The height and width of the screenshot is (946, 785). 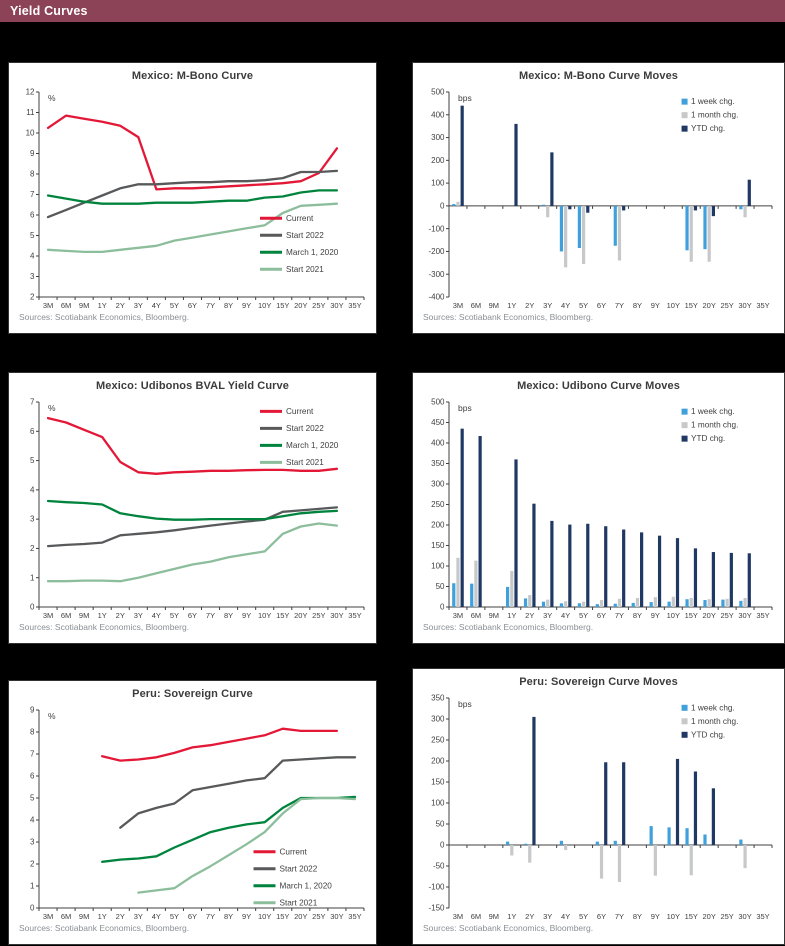 I want to click on page-title: Yield Curves, so click(x=49, y=11).